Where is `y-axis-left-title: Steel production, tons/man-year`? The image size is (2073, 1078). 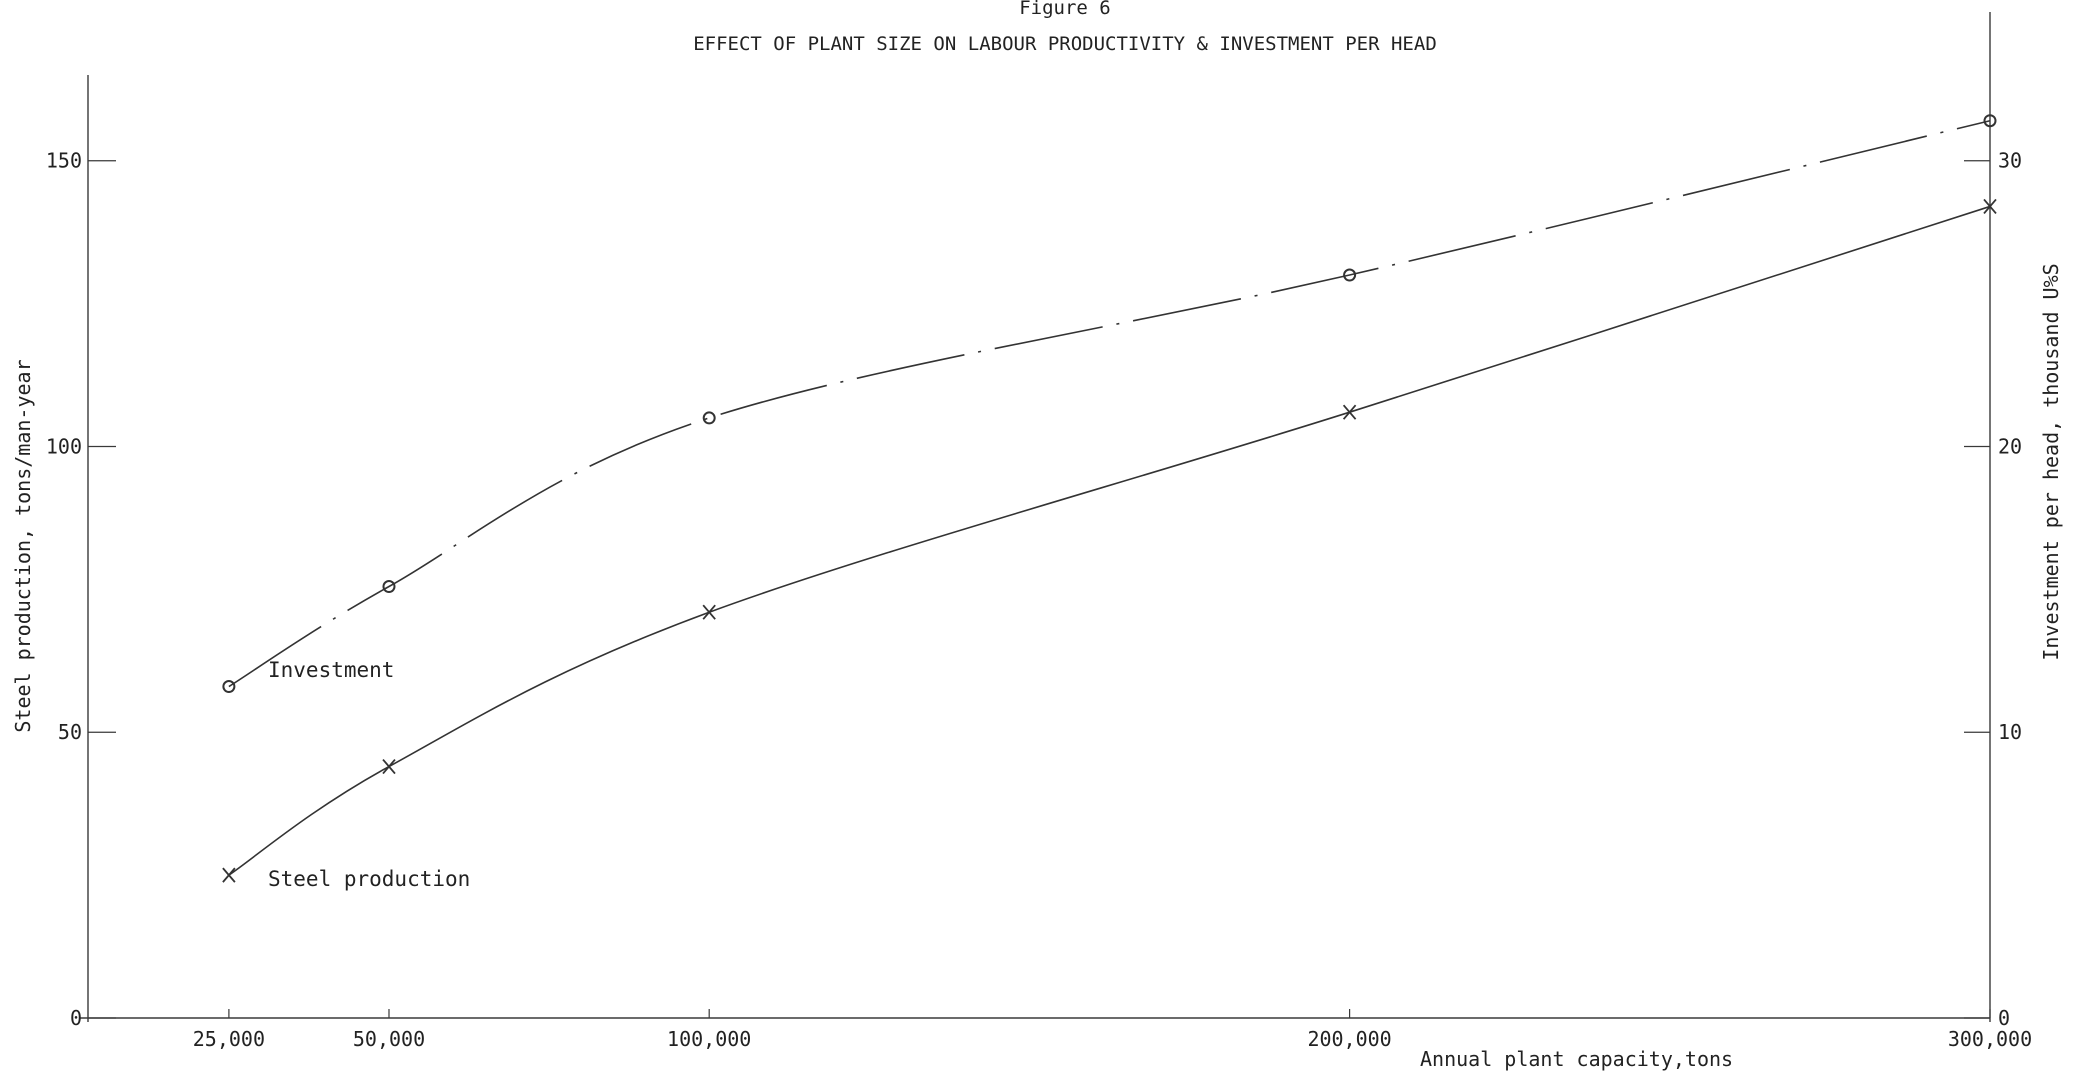 y-axis-left-title: Steel production, tons/man-year is located at coordinates (23, 545).